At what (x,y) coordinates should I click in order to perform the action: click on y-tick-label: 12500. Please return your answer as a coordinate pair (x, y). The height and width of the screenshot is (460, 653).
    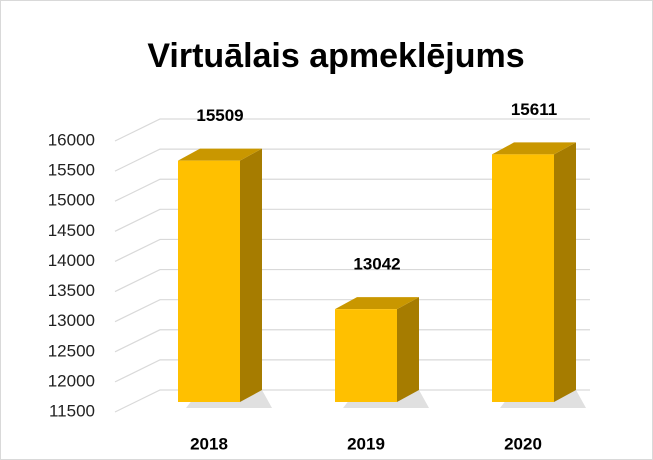
    Looking at the image, I should click on (71, 350).